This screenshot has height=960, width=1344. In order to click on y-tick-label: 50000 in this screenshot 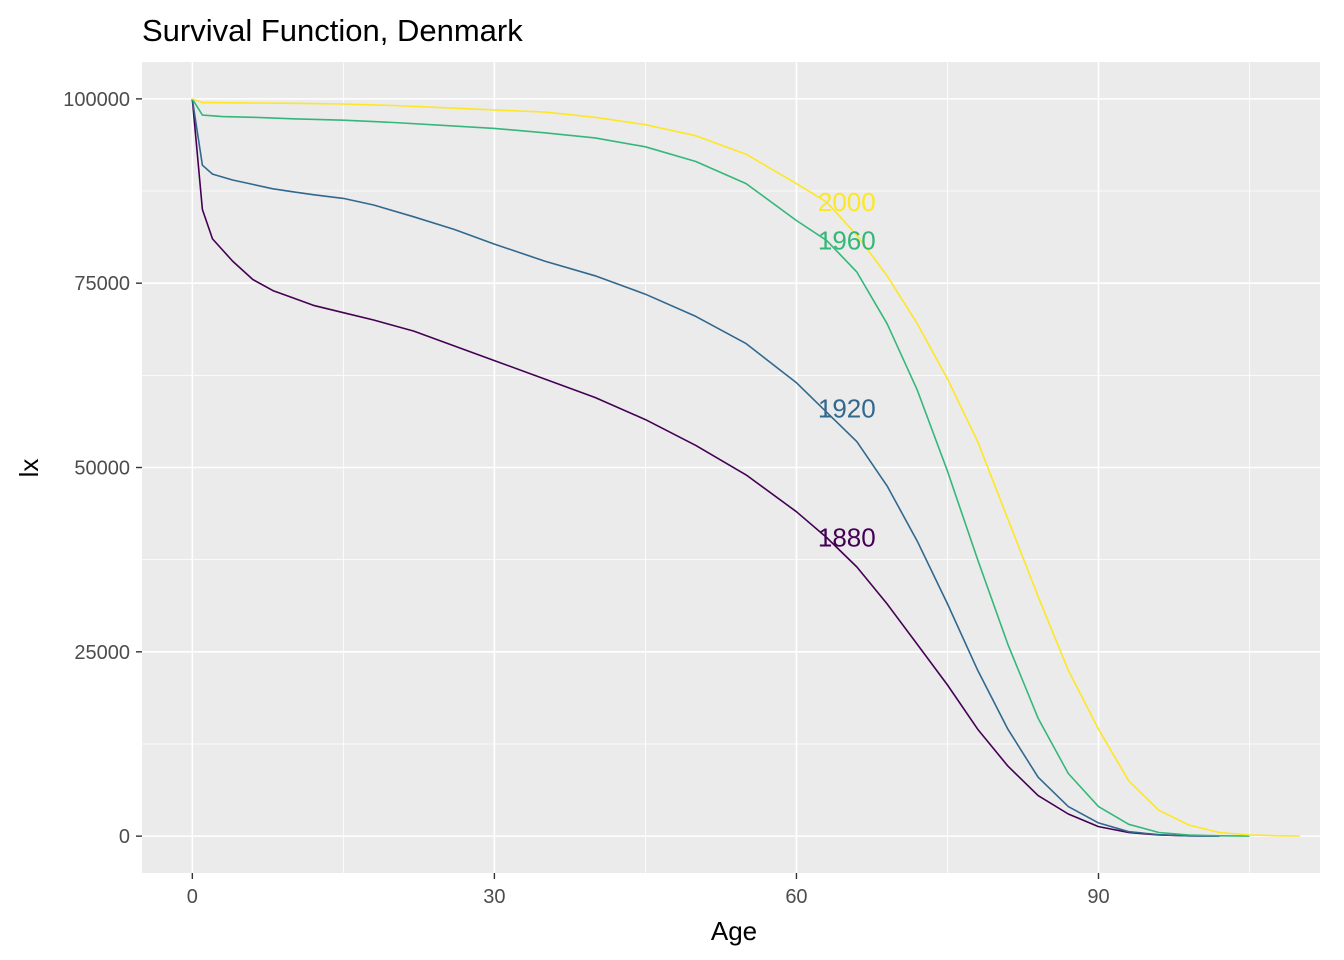, I will do `click(102, 469)`.